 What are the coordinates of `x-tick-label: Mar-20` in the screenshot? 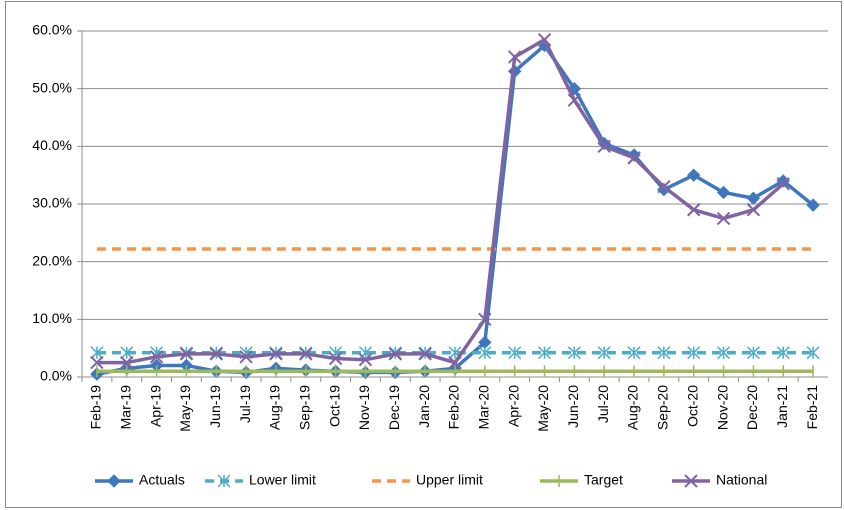 It's located at (484, 407).